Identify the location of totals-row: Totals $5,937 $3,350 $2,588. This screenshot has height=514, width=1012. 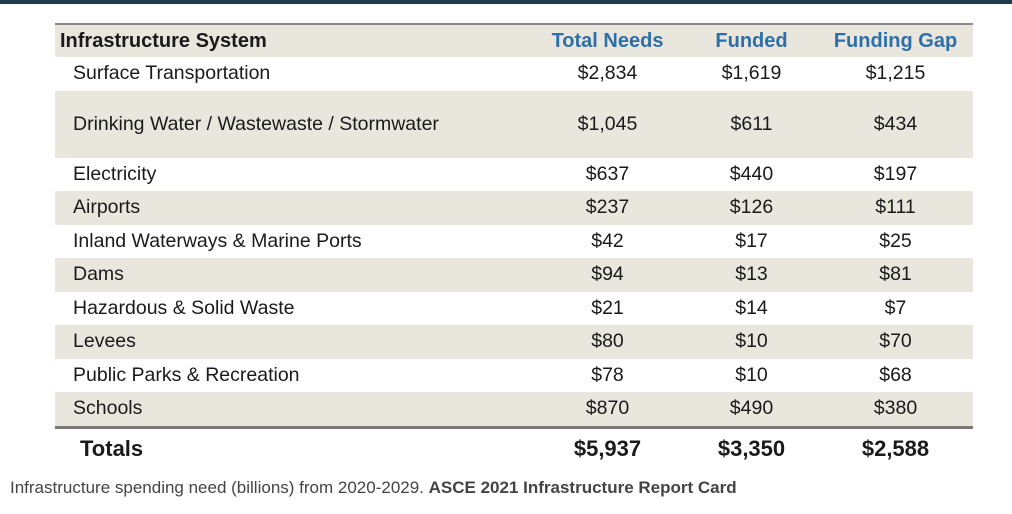
(514, 449).